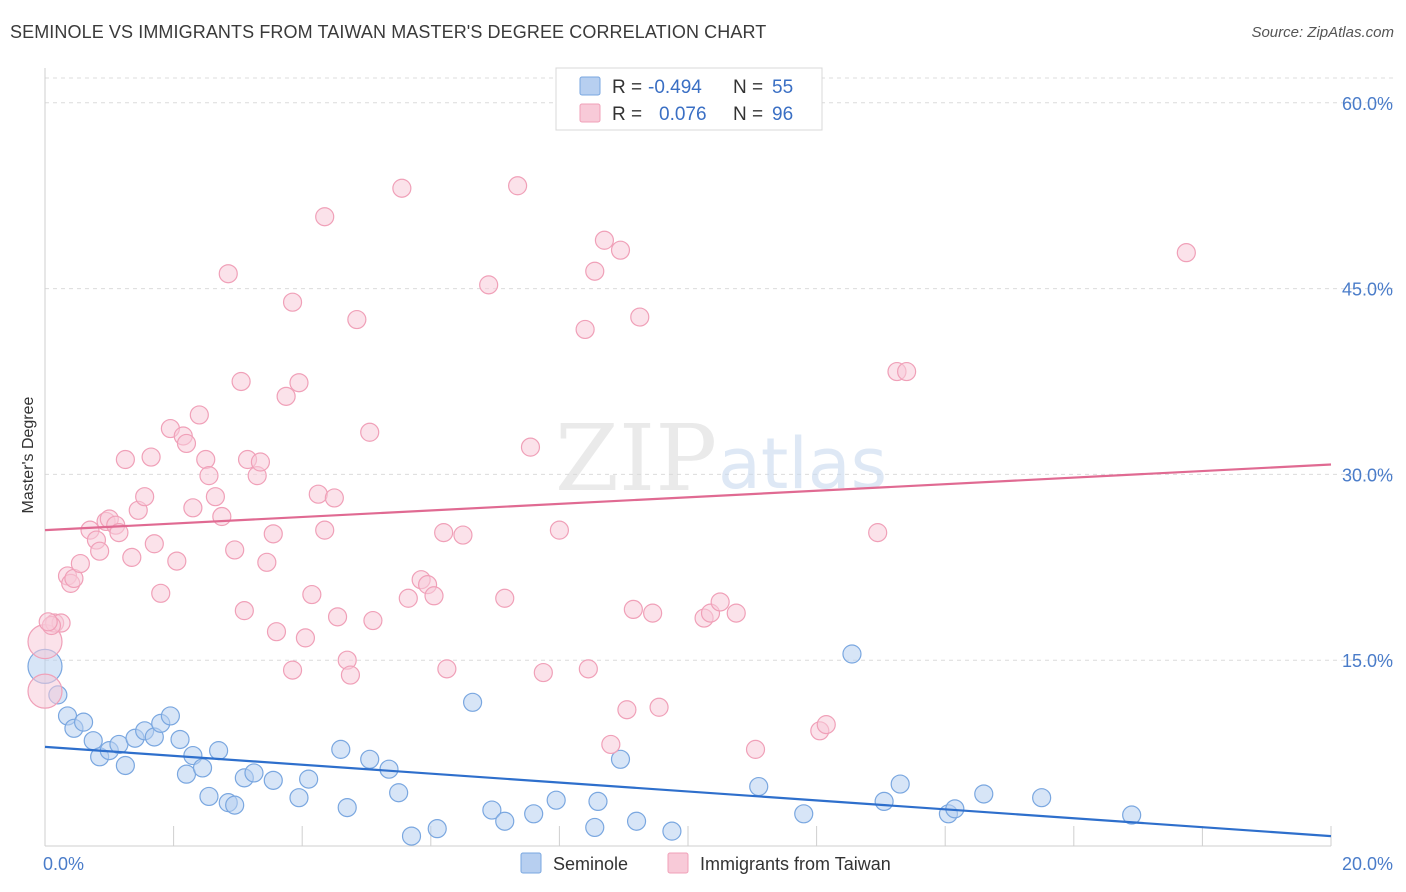 The image size is (1406, 892). What do you see at coordinates (28, 454) in the screenshot?
I see `y-axis-label: Master's Degree` at bounding box center [28, 454].